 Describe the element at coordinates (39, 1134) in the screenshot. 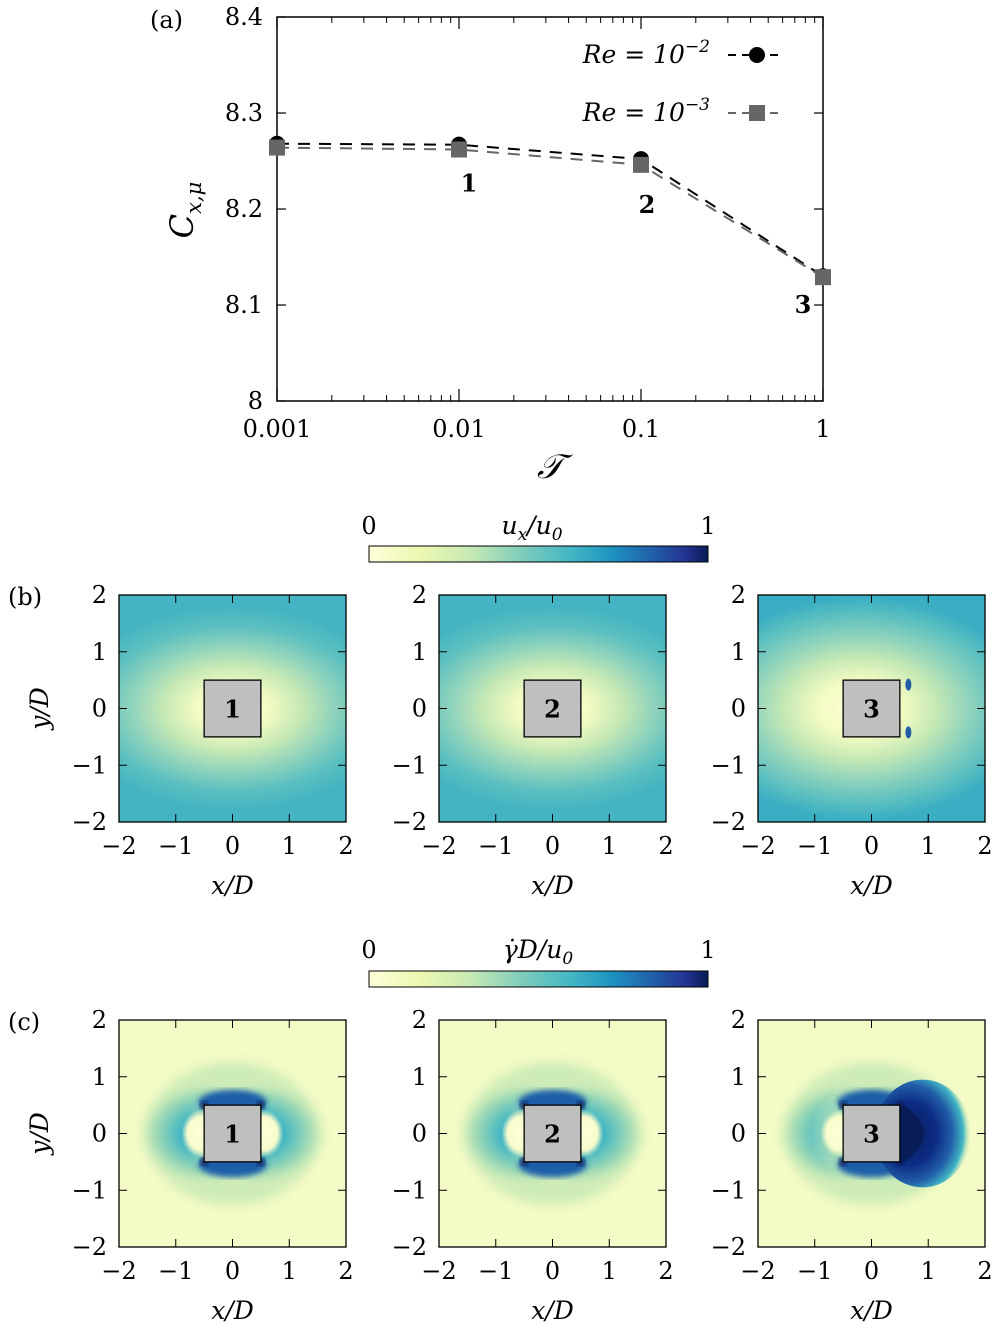

I see `y-axis-label: y/D` at that location.